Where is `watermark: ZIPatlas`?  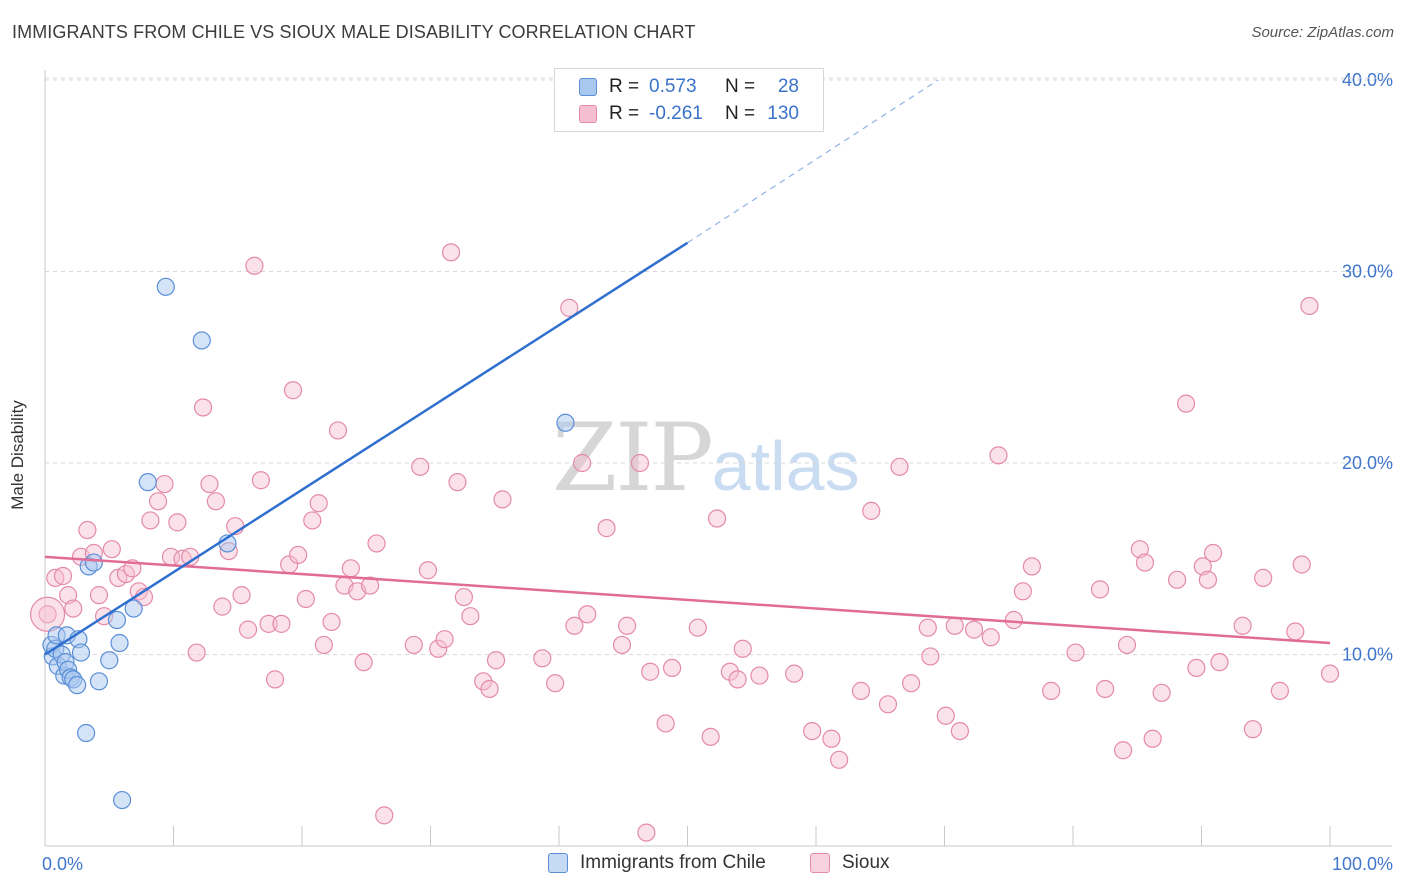 watermark: ZIPatlas is located at coordinates (706, 458).